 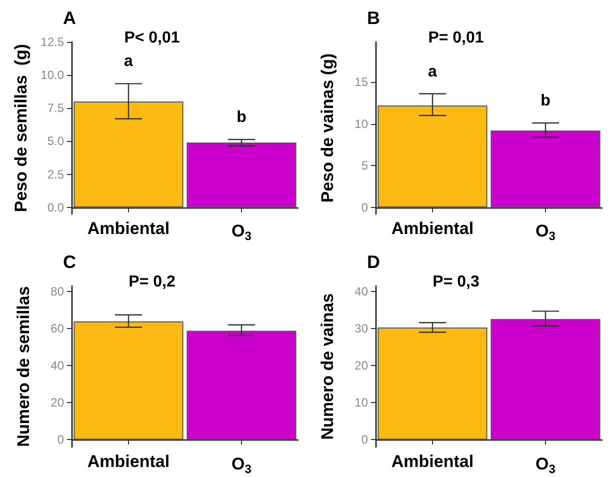 What do you see at coordinates (327, 128) in the screenshot?
I see `y-axis-title: Peso de vainas (g)` at bounding box center [327, 128].